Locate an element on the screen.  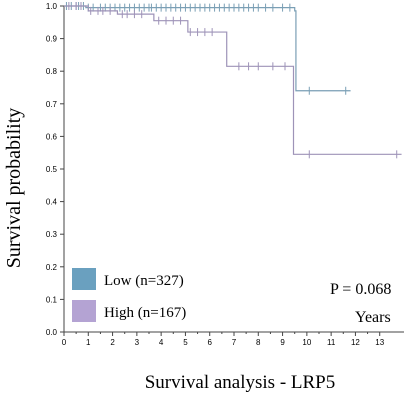
y-tick-label: 0.2 is located at coordinates (52, 267).